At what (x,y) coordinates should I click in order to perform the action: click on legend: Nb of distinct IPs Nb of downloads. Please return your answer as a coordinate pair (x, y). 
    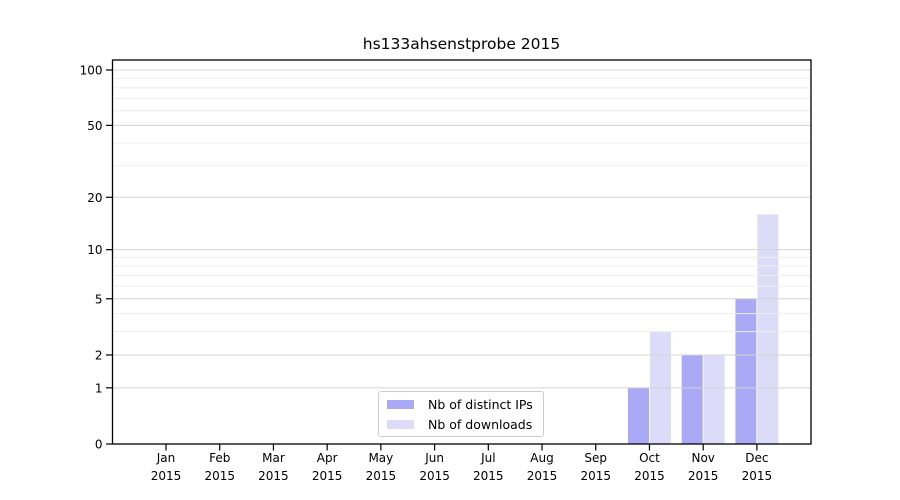
    Looking at the image, I should click on (461, 414).